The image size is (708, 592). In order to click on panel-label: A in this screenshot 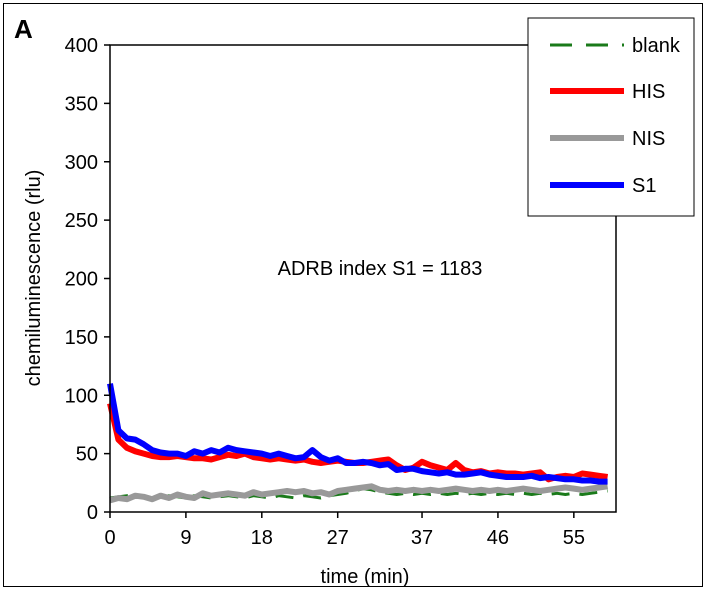, I will do `click(23, 29)`.